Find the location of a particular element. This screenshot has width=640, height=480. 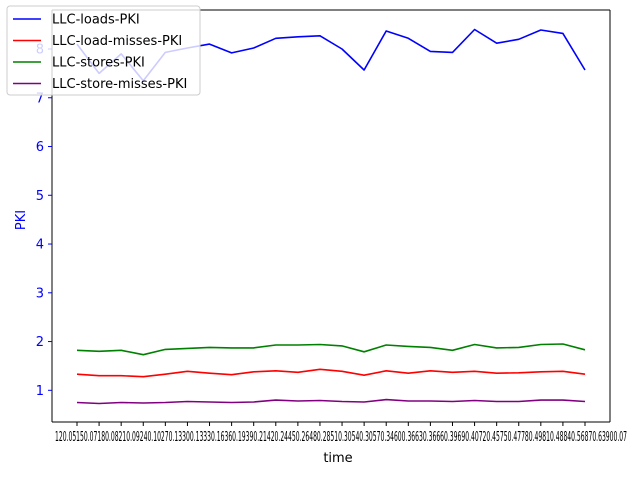

legend-entry-label: LLC-load-misses-PKI is located at coordinates (117, 41).